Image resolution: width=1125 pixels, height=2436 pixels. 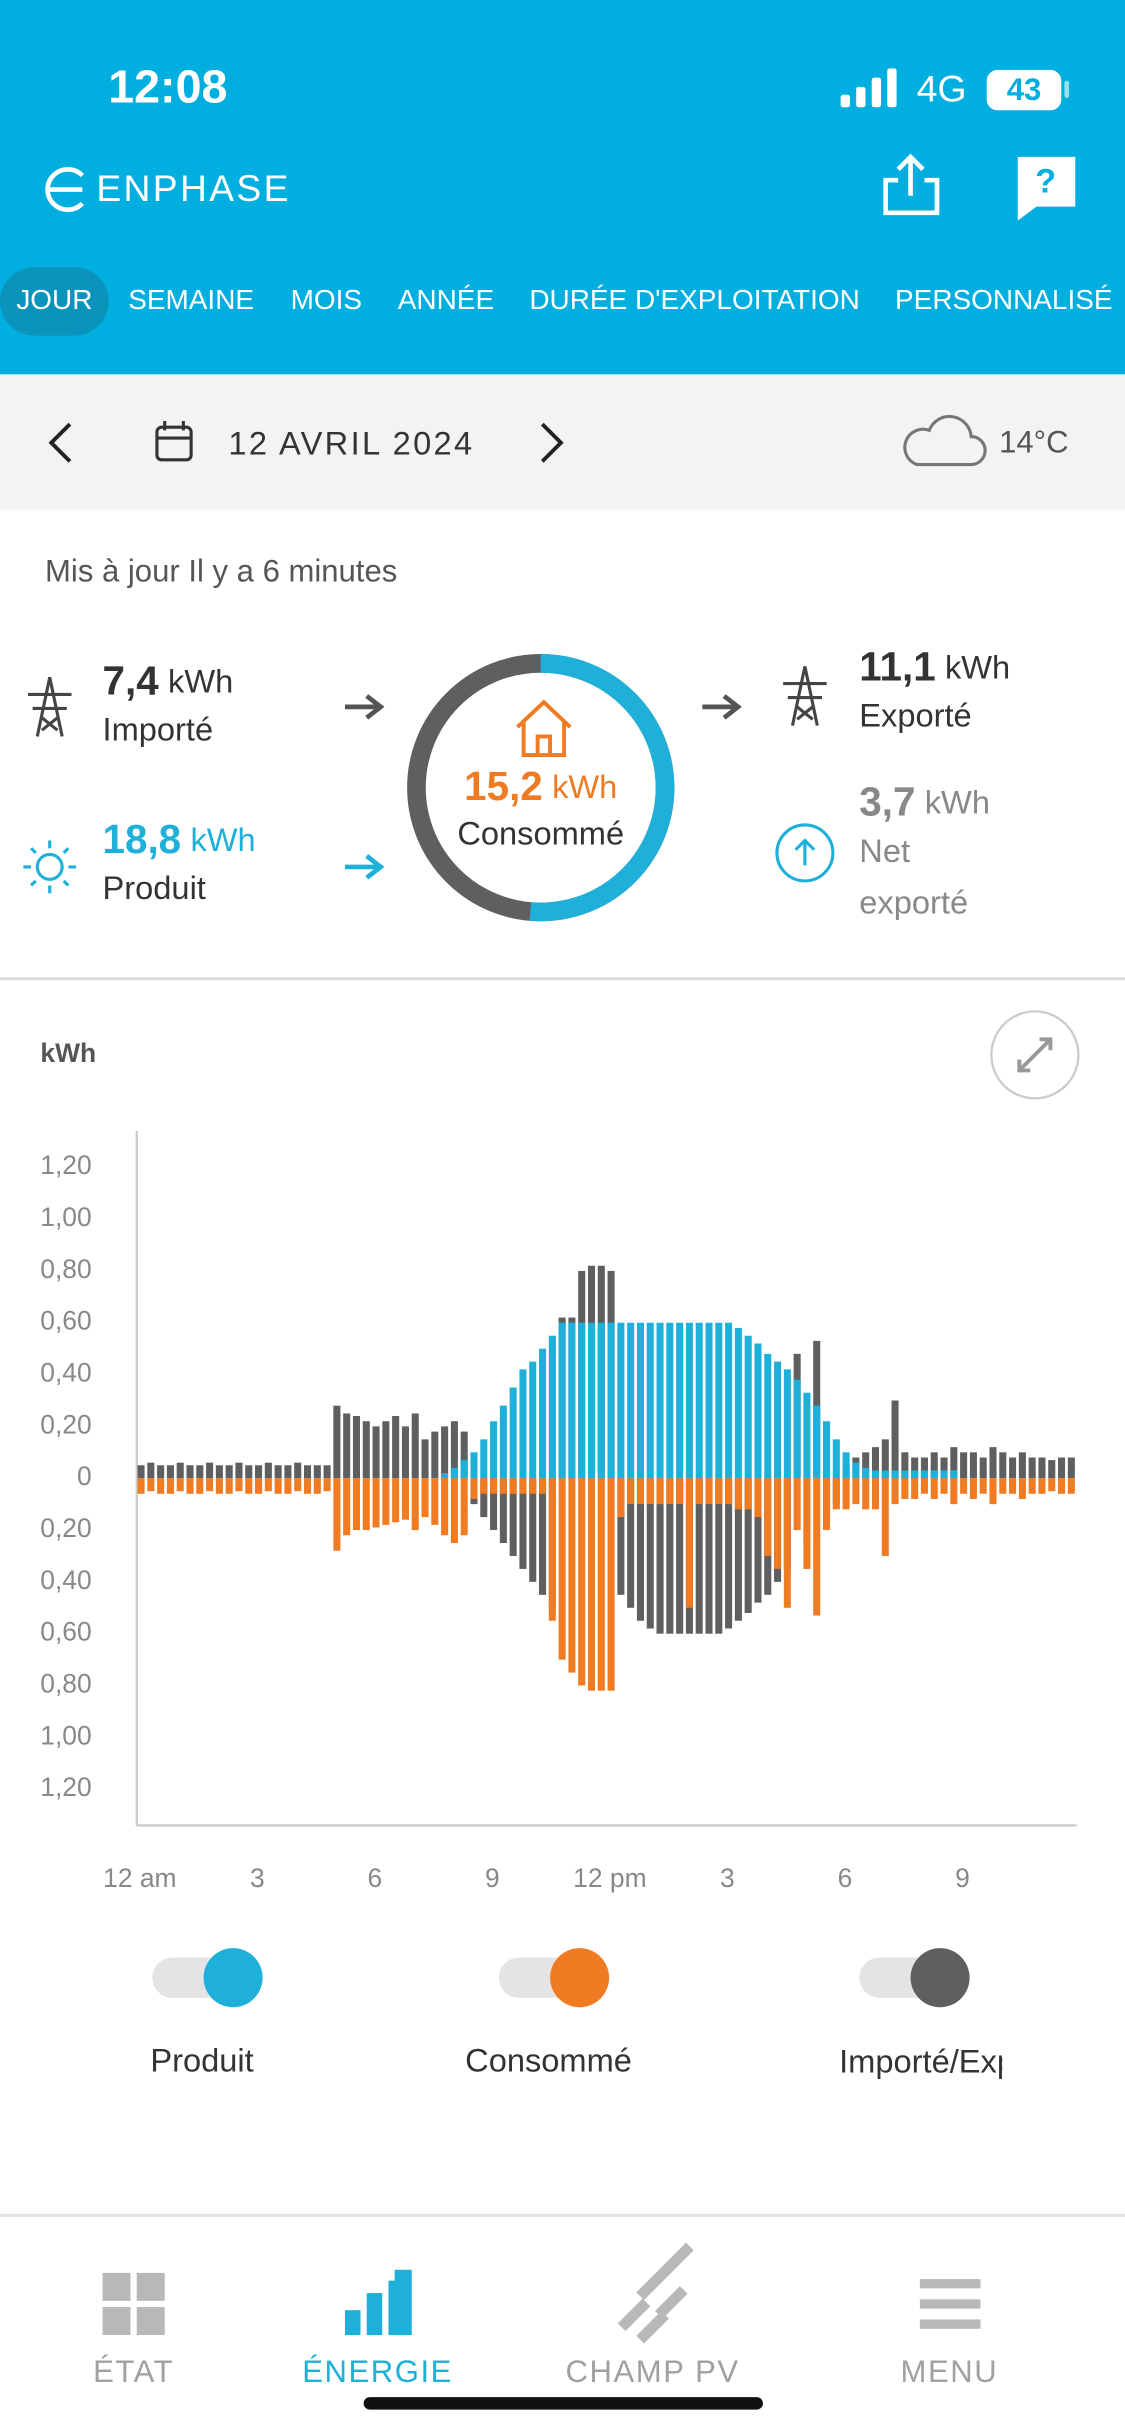 What do you see at coordinates (1024, 89) in the screenshot?
I see `battery-level: 43` at bounding box center [1024, 89].